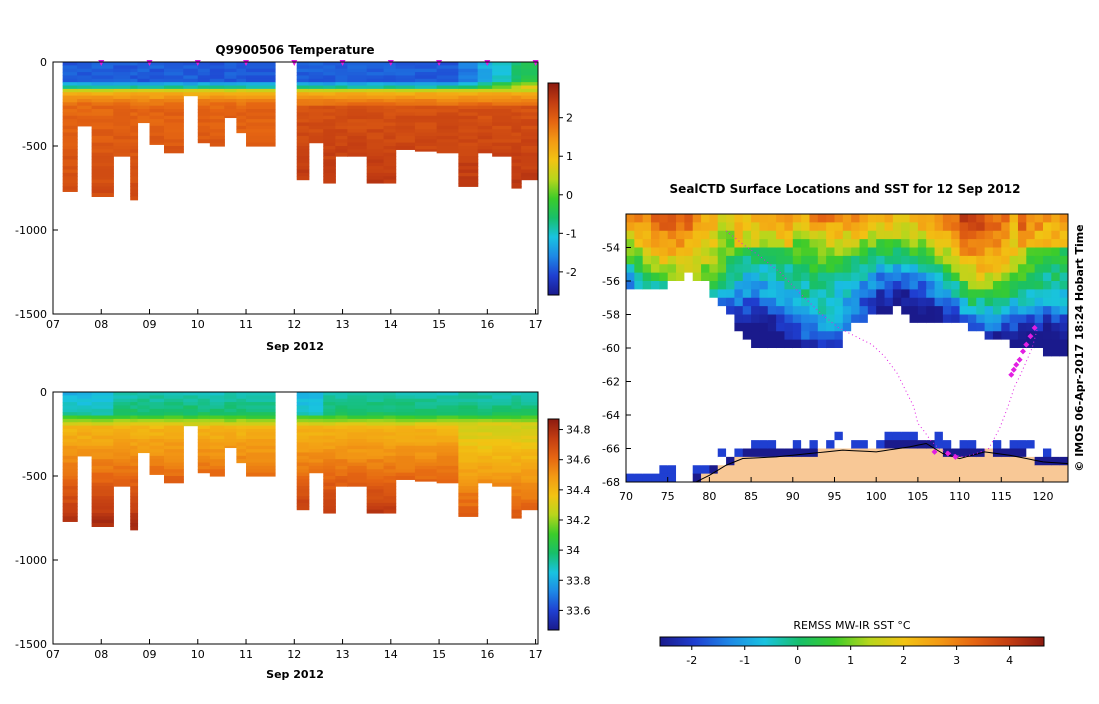  I want to click on colorbar-tick-label: 1, so click(569, 156).